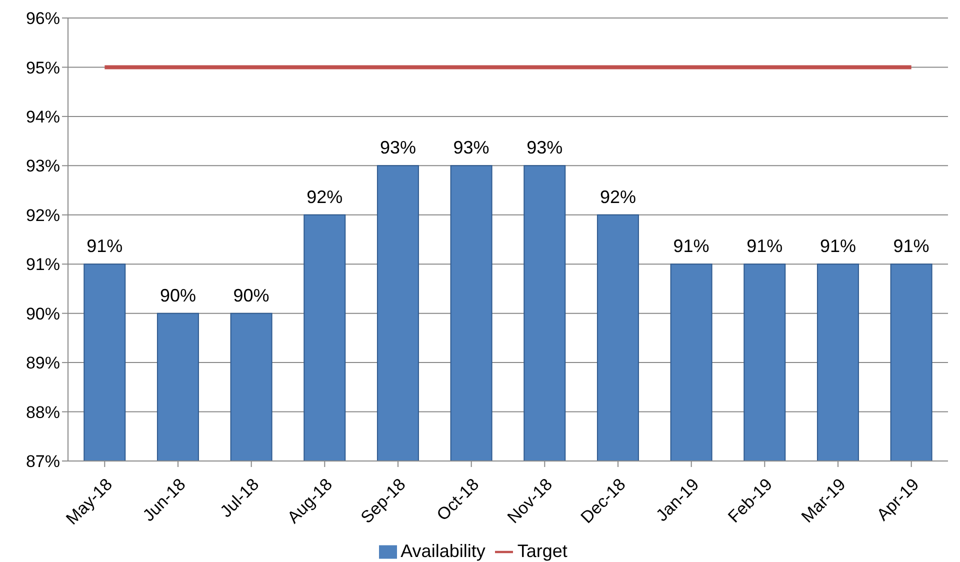 This screenshot has height=562, width=960. Describe the element at coordinates (43, 363) in the screenshot. I see `y-tick-label: 89%` at that location.